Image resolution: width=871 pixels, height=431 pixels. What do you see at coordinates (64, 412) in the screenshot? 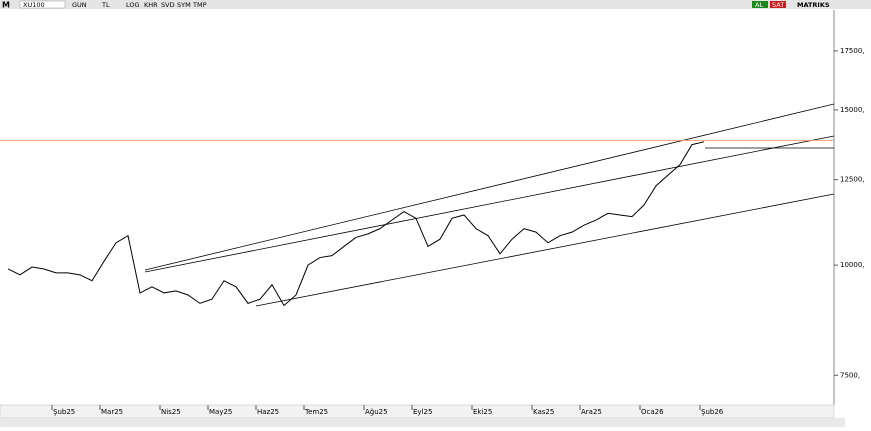
I see `x-tick-label: Şub25` at bounding box center [64, 412].